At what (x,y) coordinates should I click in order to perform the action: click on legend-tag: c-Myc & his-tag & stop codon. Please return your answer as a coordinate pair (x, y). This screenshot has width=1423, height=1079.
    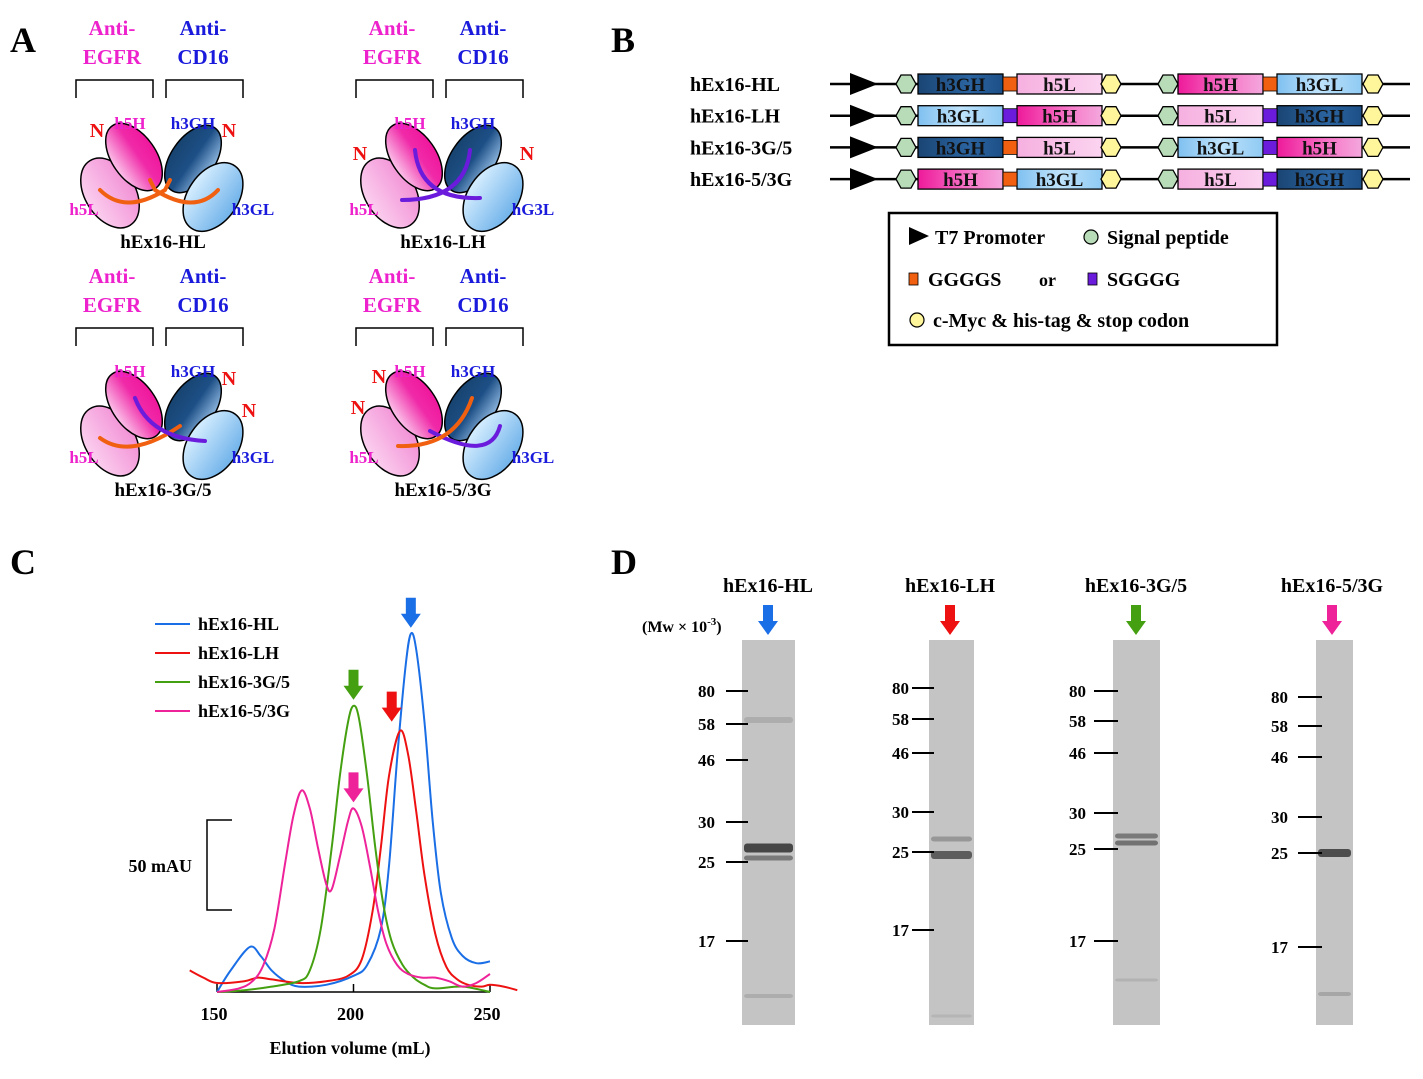
    Looking at the image, I should click on (1061, 321).